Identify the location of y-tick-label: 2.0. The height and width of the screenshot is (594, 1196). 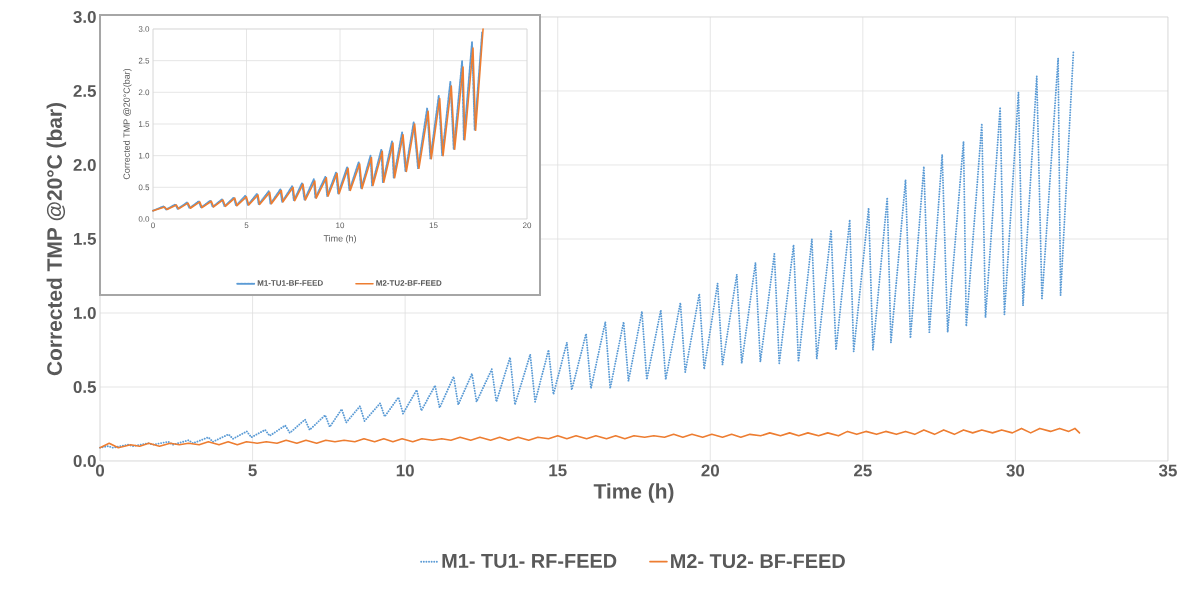
(84, 164).